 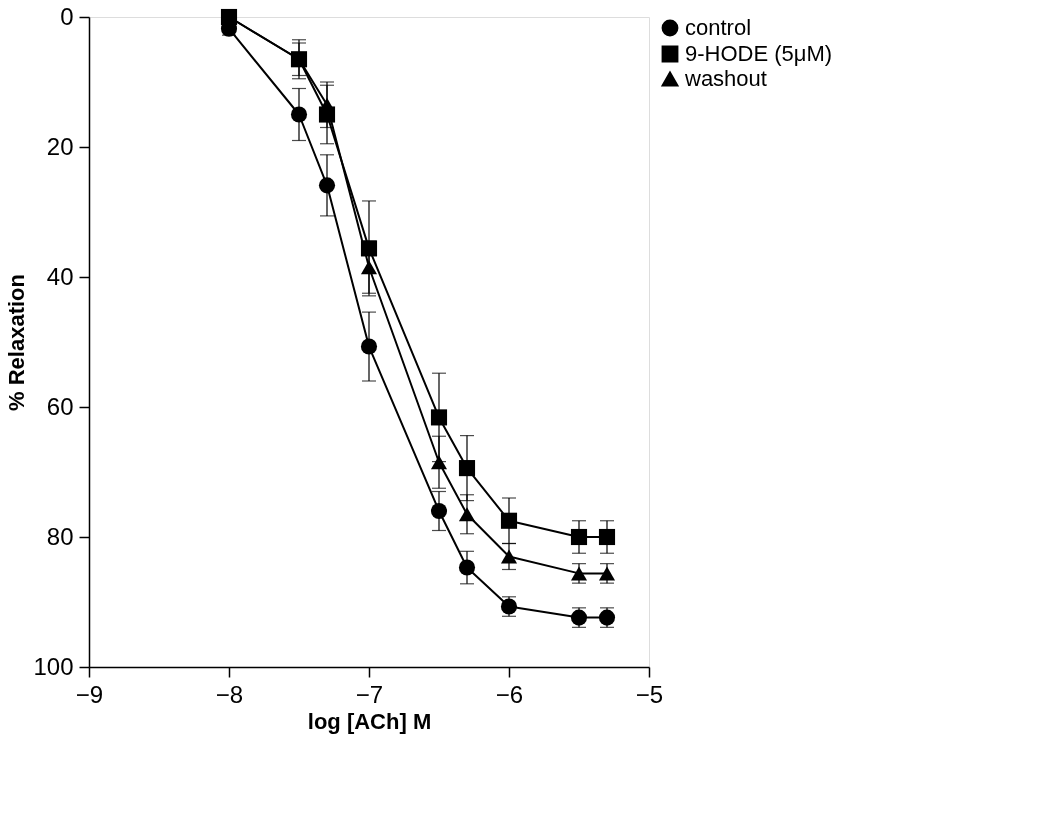 I want to click on x-tick-label: −8, so click(x=229, y=694).